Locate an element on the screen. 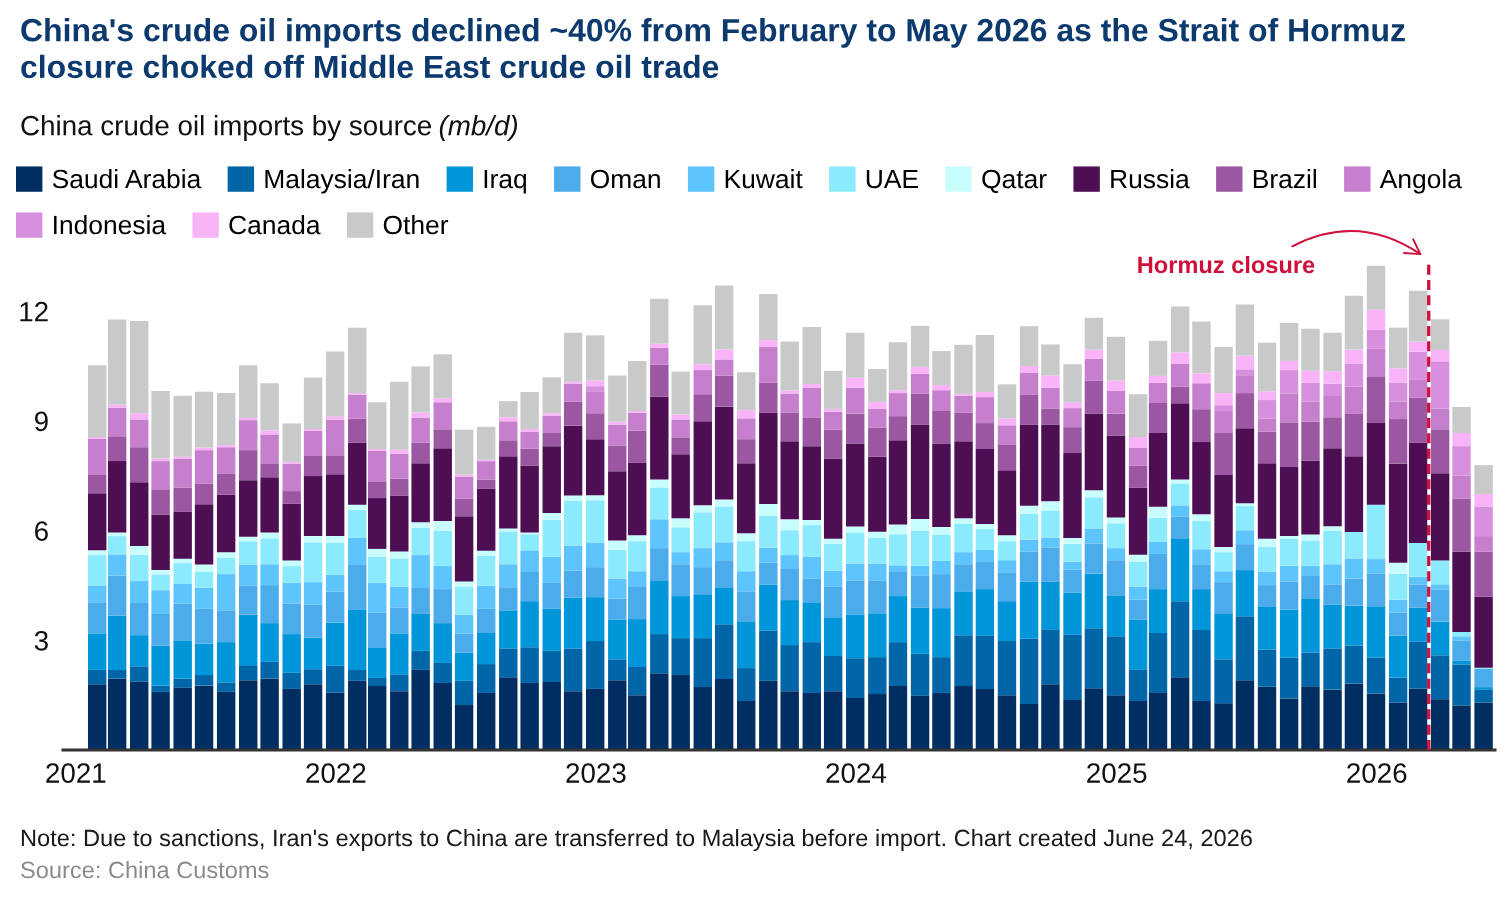  legend-label: Brazil is located at coordinates (1284, 178).